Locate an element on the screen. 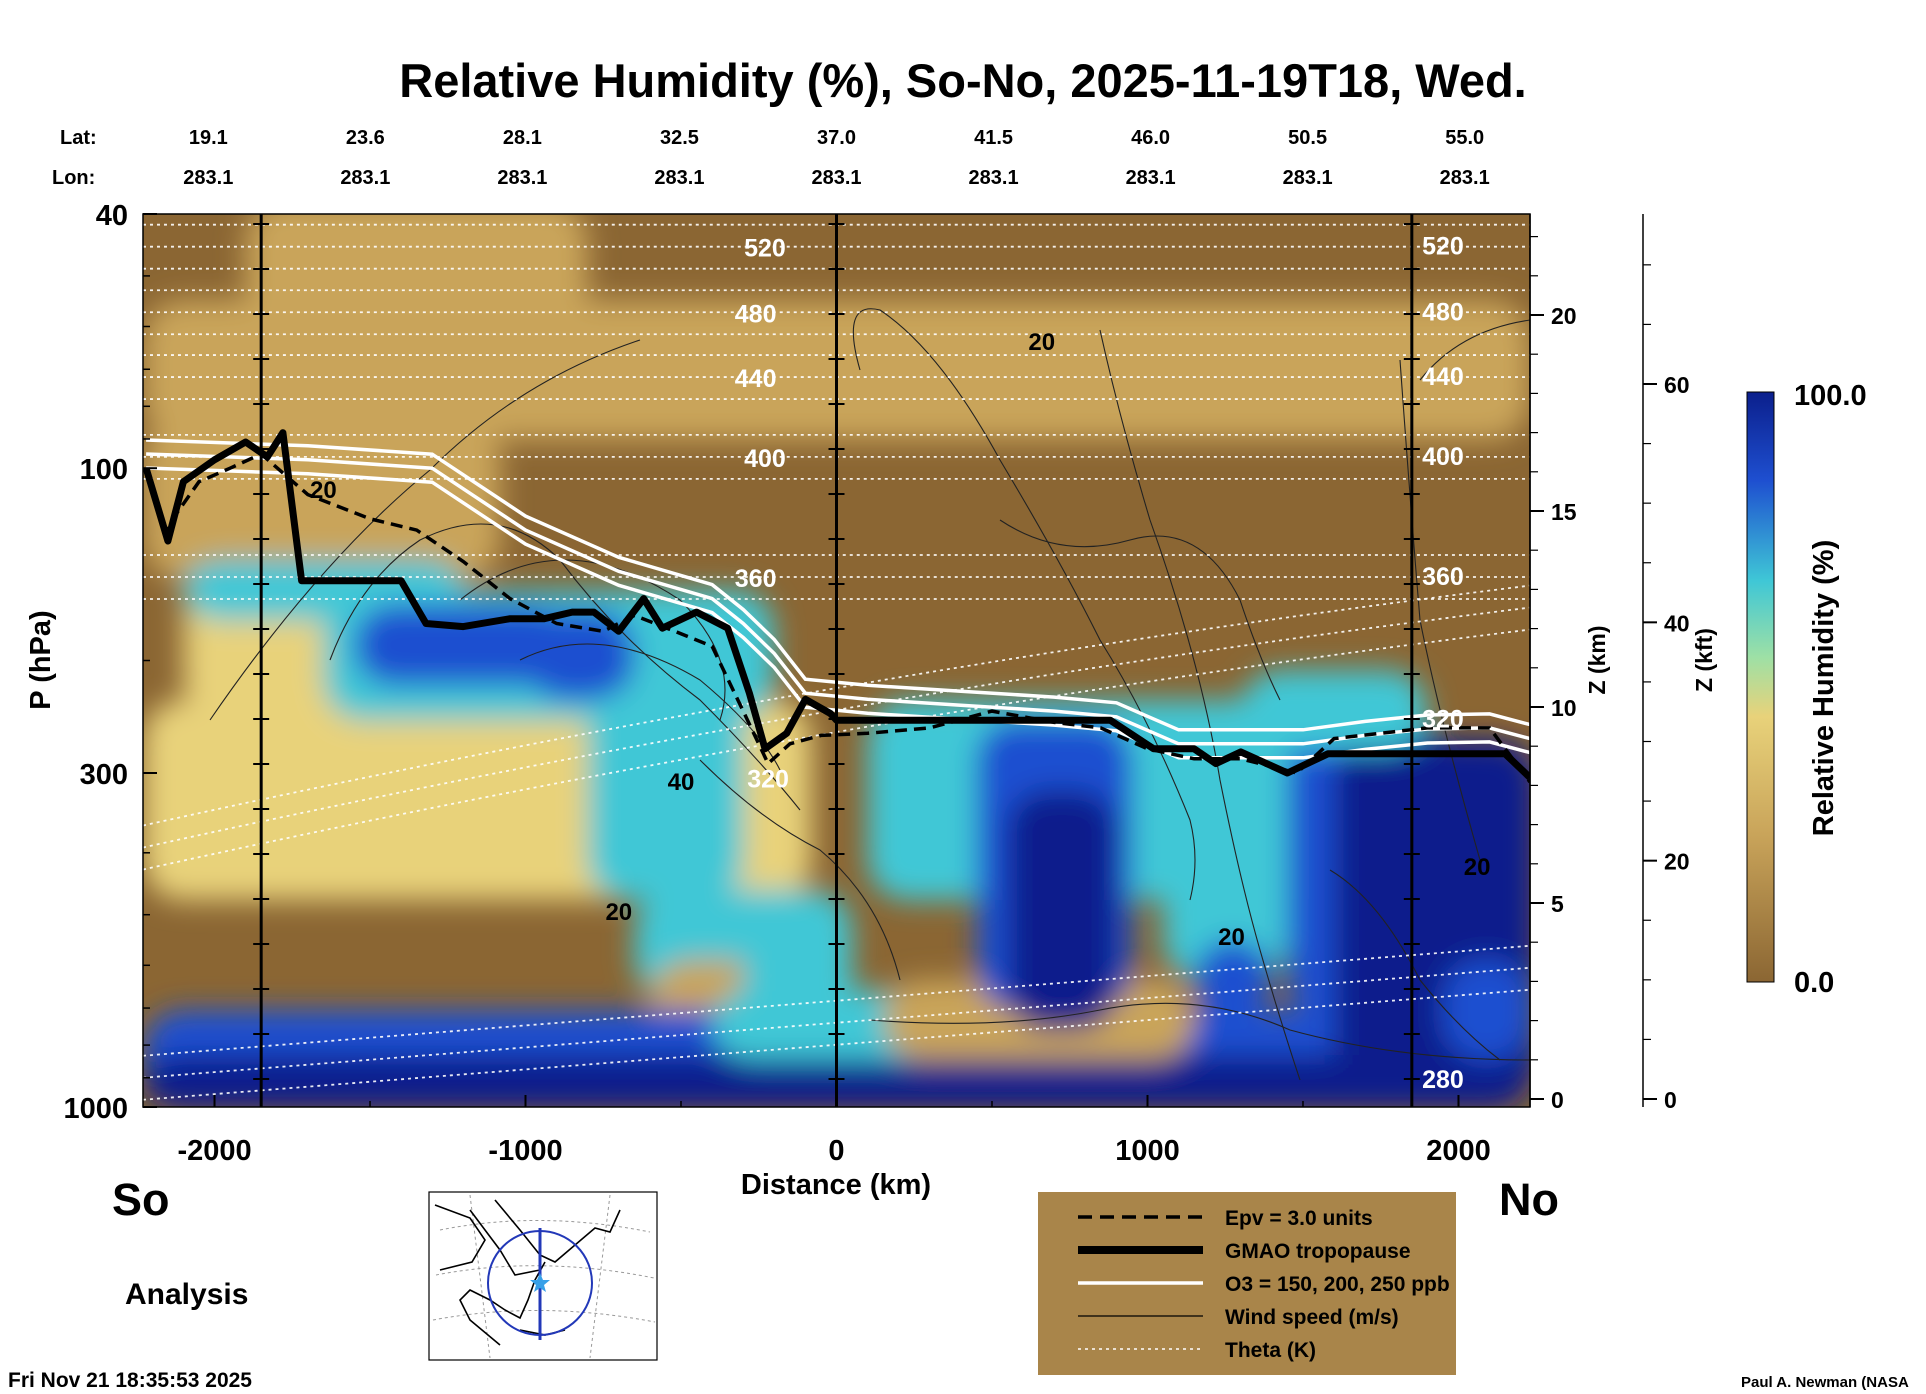 This screenshot has width=1926, height=1394. z-km-tick-label: 20 is located at coordinates (1564, 316).